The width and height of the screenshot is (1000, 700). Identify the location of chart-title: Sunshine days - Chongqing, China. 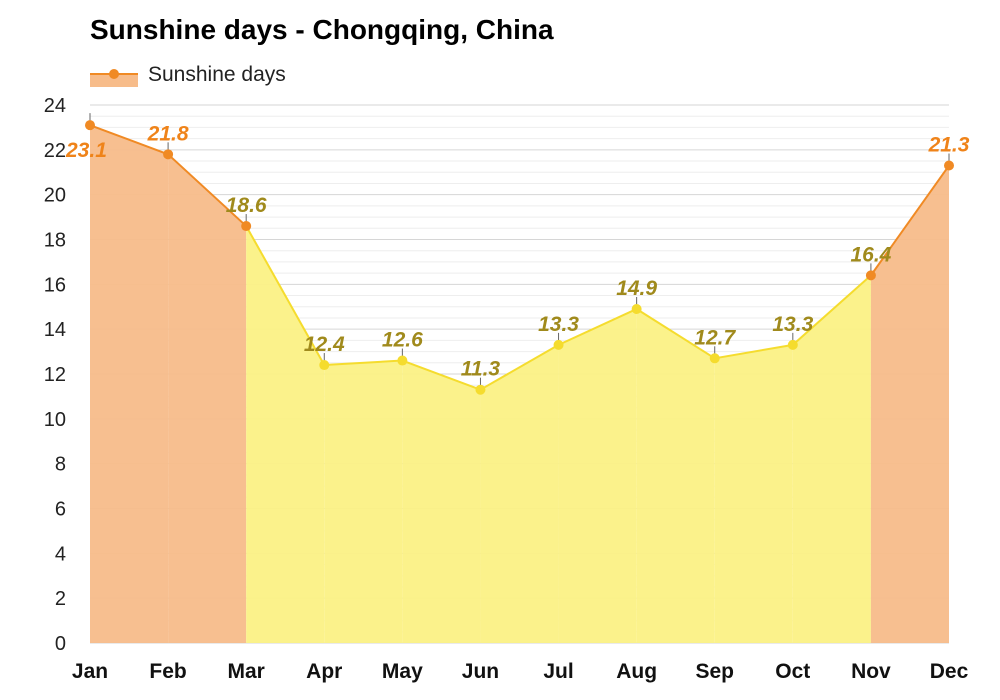
(322, 29).